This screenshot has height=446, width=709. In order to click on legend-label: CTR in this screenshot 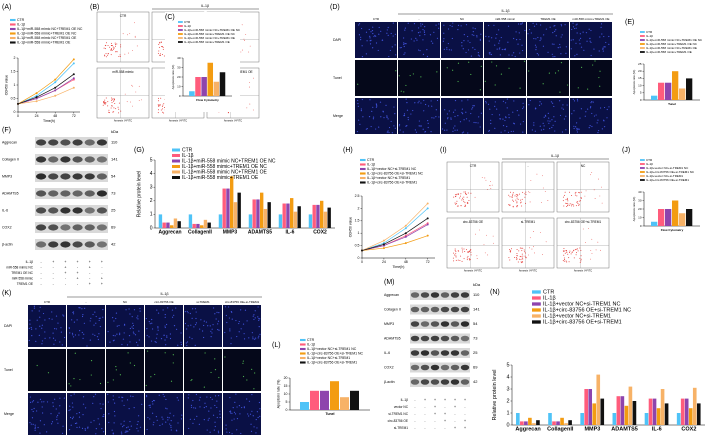, I will do `click(311, 340)`.